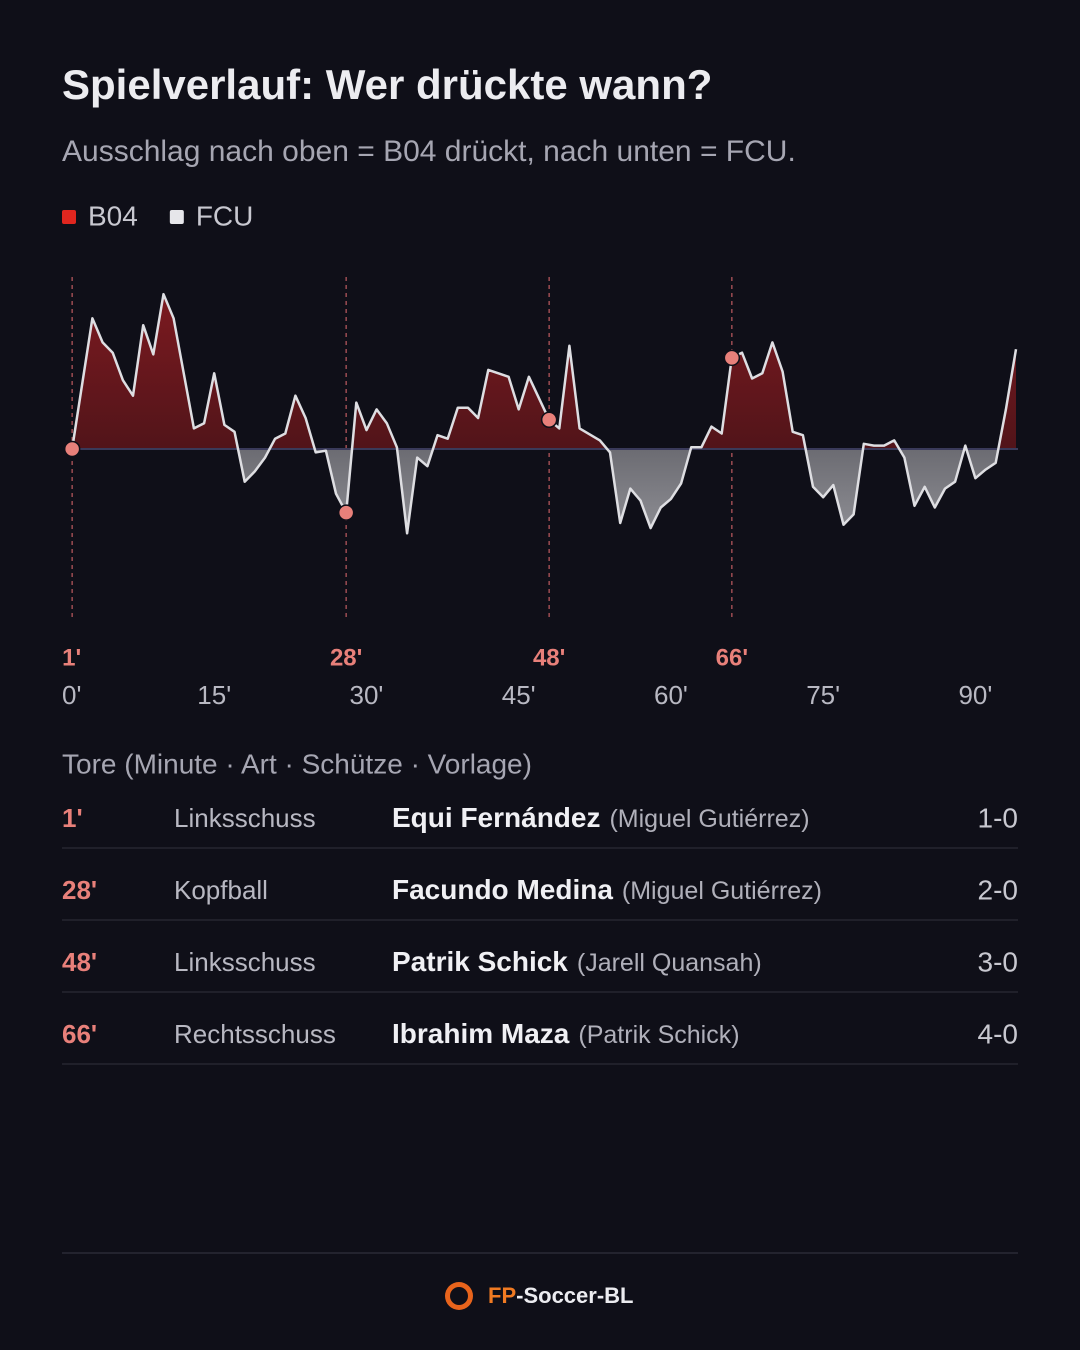 This screenshot has height=1350, width=1080. Describe the element at coordinates (975, 695) in the screenshot. I see `x-tick-label: 90'` at that location.